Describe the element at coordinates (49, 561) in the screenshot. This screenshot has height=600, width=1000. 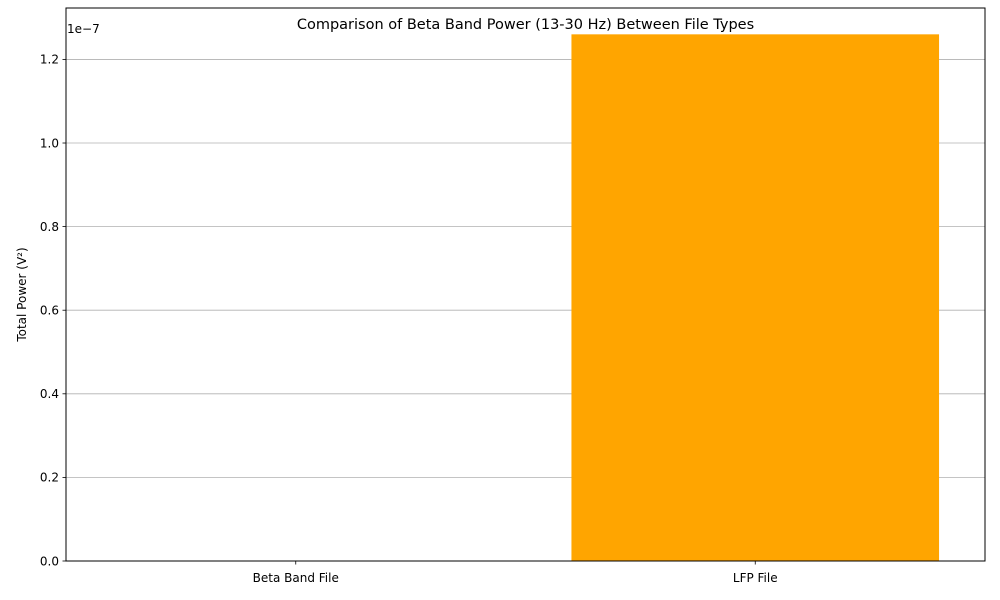
I see `y-tick-label: 0.0` at that location.